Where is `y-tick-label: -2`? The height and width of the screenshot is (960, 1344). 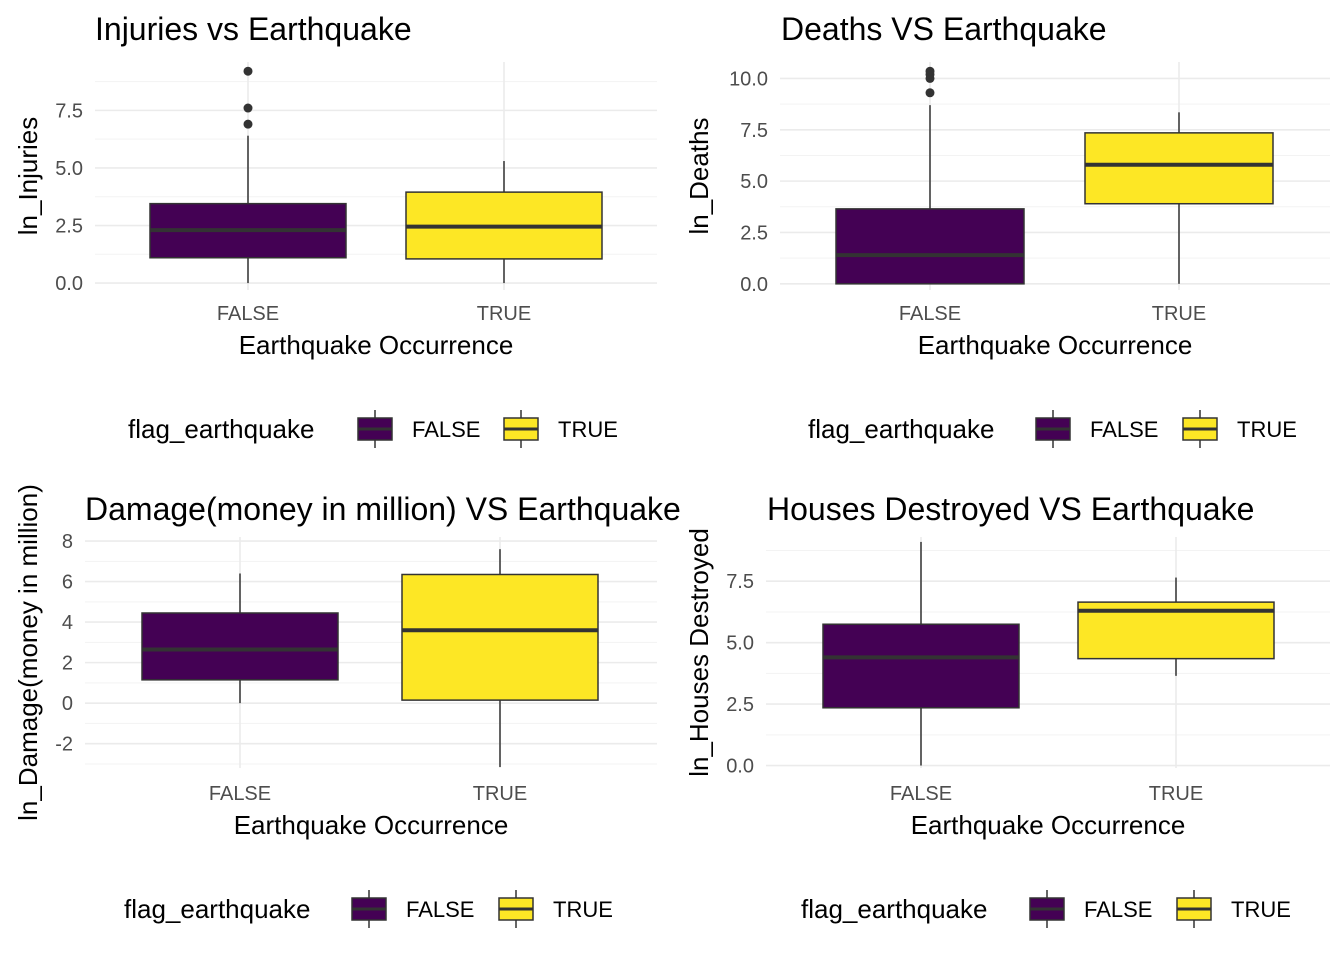
y-tick-label: -2 is located at coordinates (64, 745).